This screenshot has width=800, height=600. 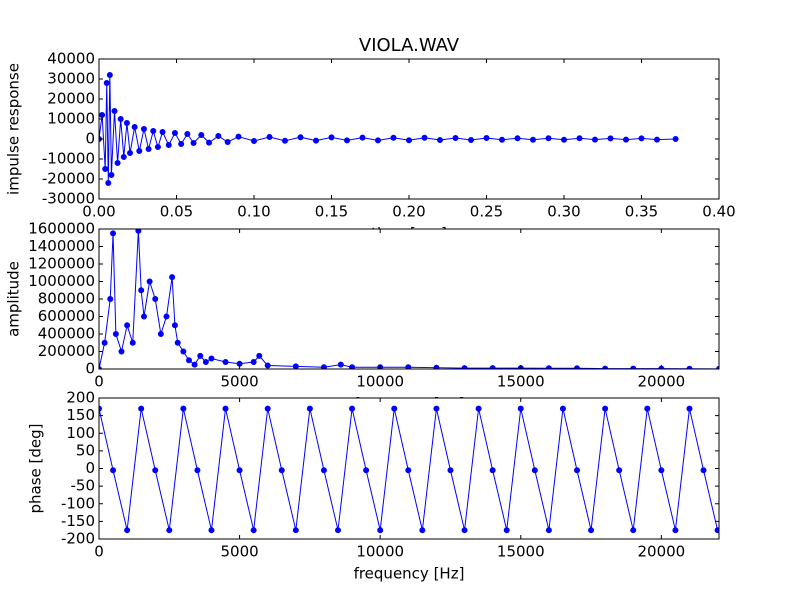 I want to click on y-tick-label: 1000000, so click(x=61, y=281).